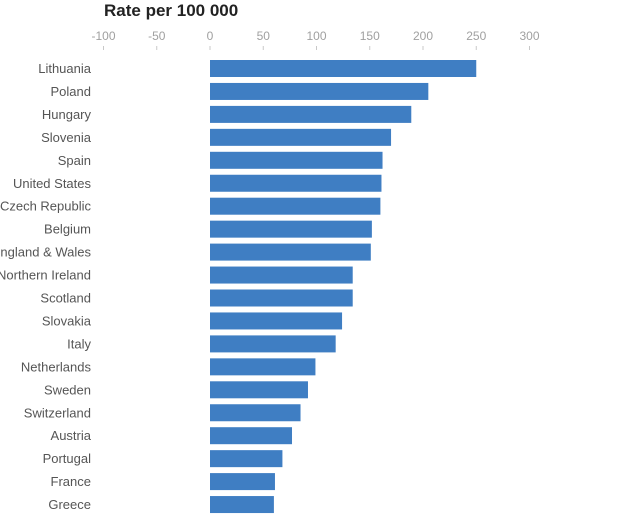 This screenshot has height=522, width=619. What do you see at coordinates (71, 91) in the screenshot?
I see `category-label: Poland` at bounding box center [71, 91].